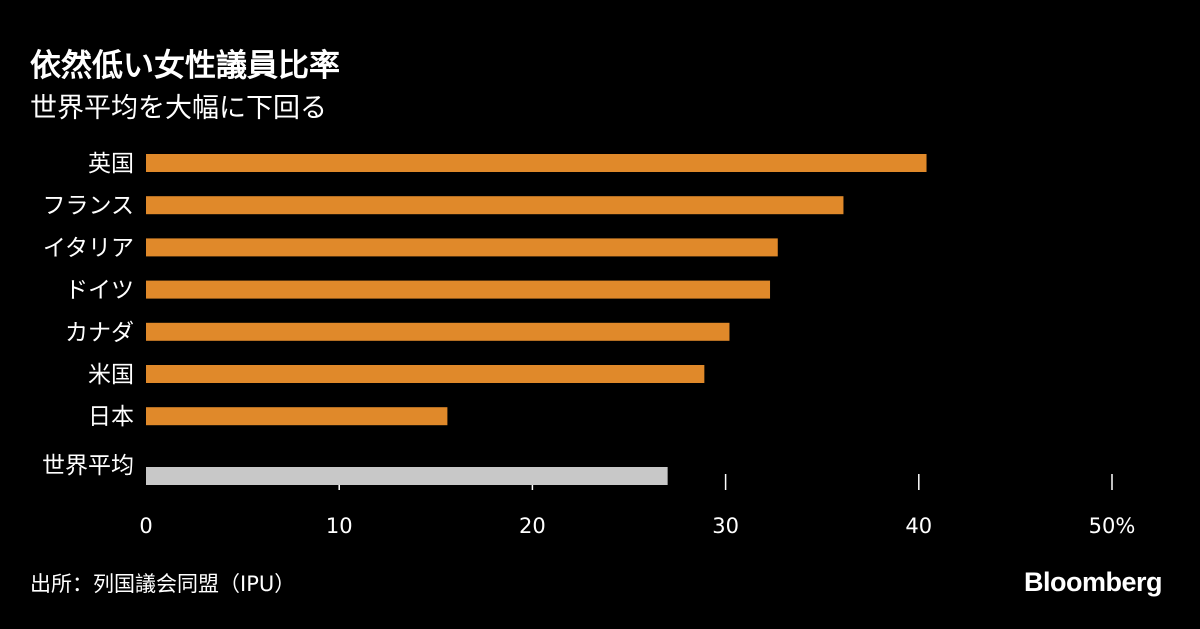 This screenshot has height=629, width=1200. I want to click on x-tick-label: 10, so click(339, 526).